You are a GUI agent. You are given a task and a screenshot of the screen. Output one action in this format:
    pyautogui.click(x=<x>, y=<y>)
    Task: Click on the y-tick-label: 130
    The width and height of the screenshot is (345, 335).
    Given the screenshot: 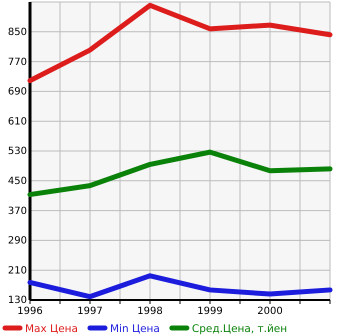 What is the action you would take?
    pyautogui.click(x=17, y=300)
    